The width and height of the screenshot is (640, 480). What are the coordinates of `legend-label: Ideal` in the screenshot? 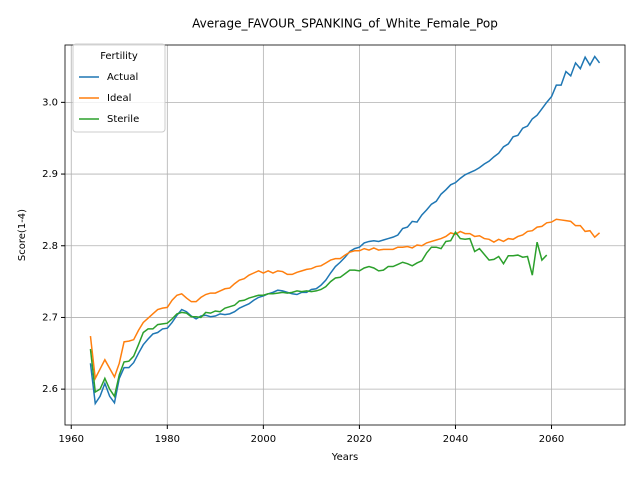 It's located at (119, 98).